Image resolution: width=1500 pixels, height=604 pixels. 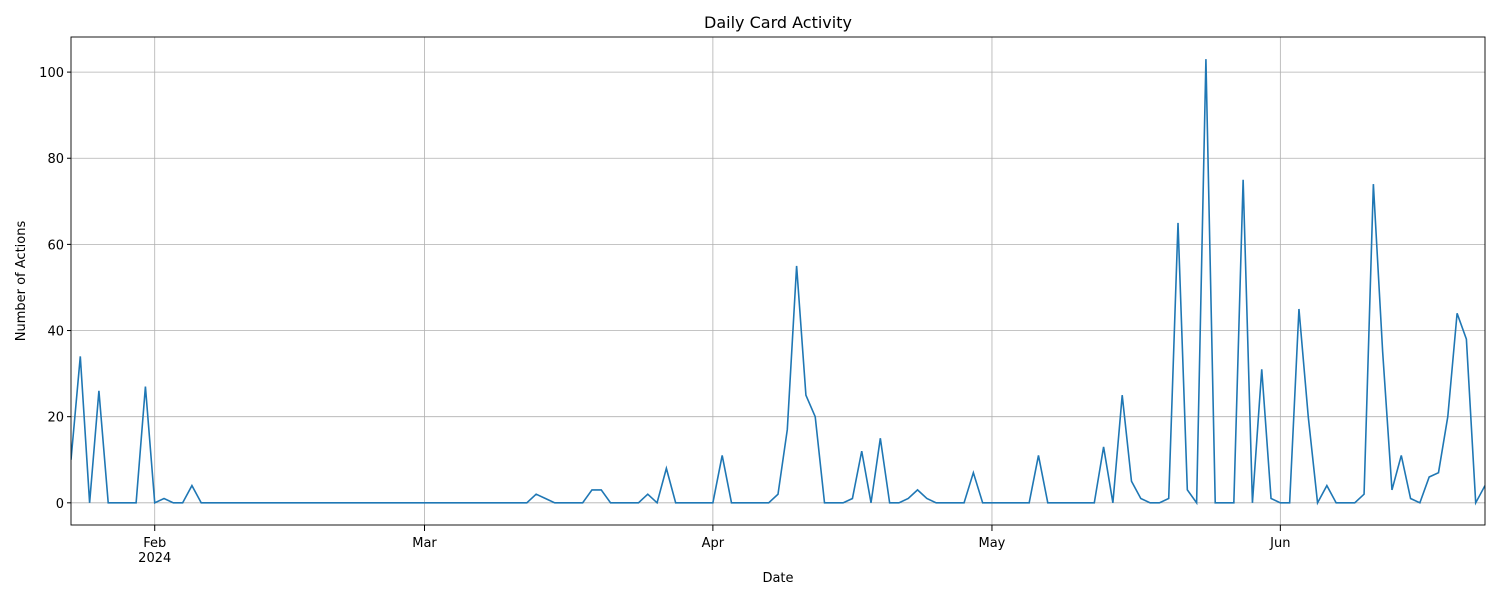 I want to click on y-tick-label: 40, so click(x=55, y=332).